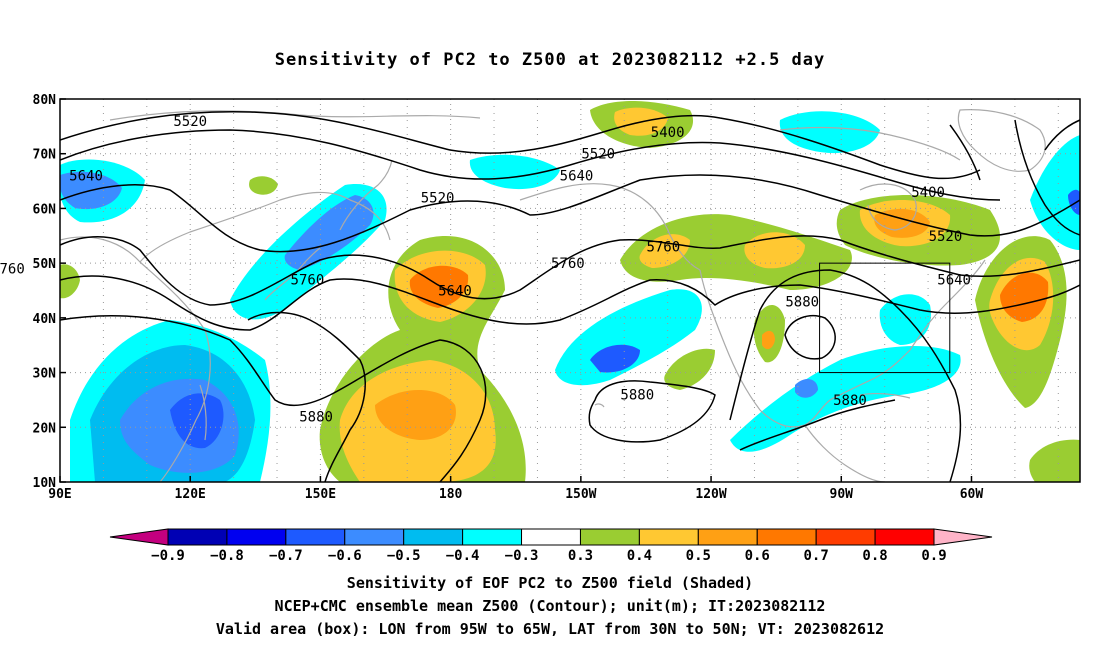 The image size is (1100, 650). What do you see at coordinates (139, 537) in the screenshot?
I see `colorbar-arrow-min` at bounding box center [139, 537].